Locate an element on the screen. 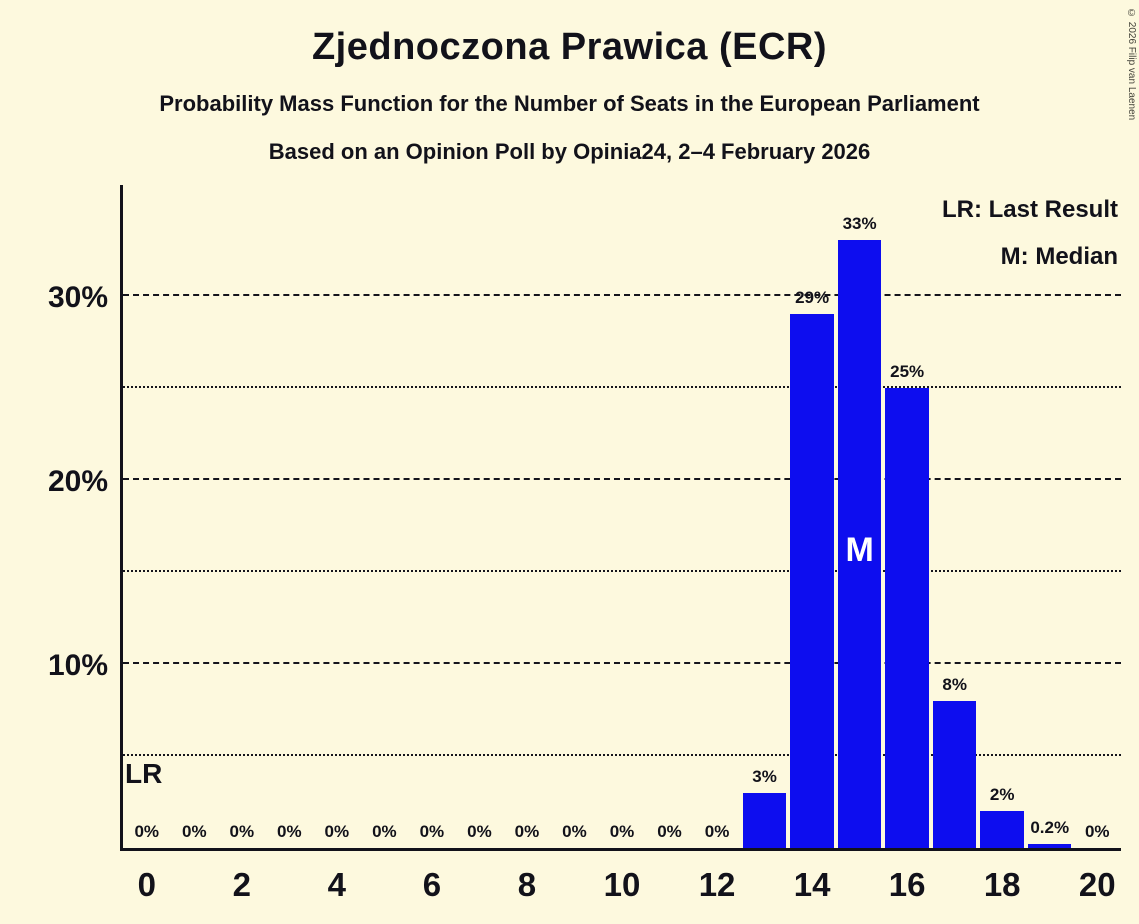  bar-value-label-seat-0: 0% is located at coordinates (147, 831).